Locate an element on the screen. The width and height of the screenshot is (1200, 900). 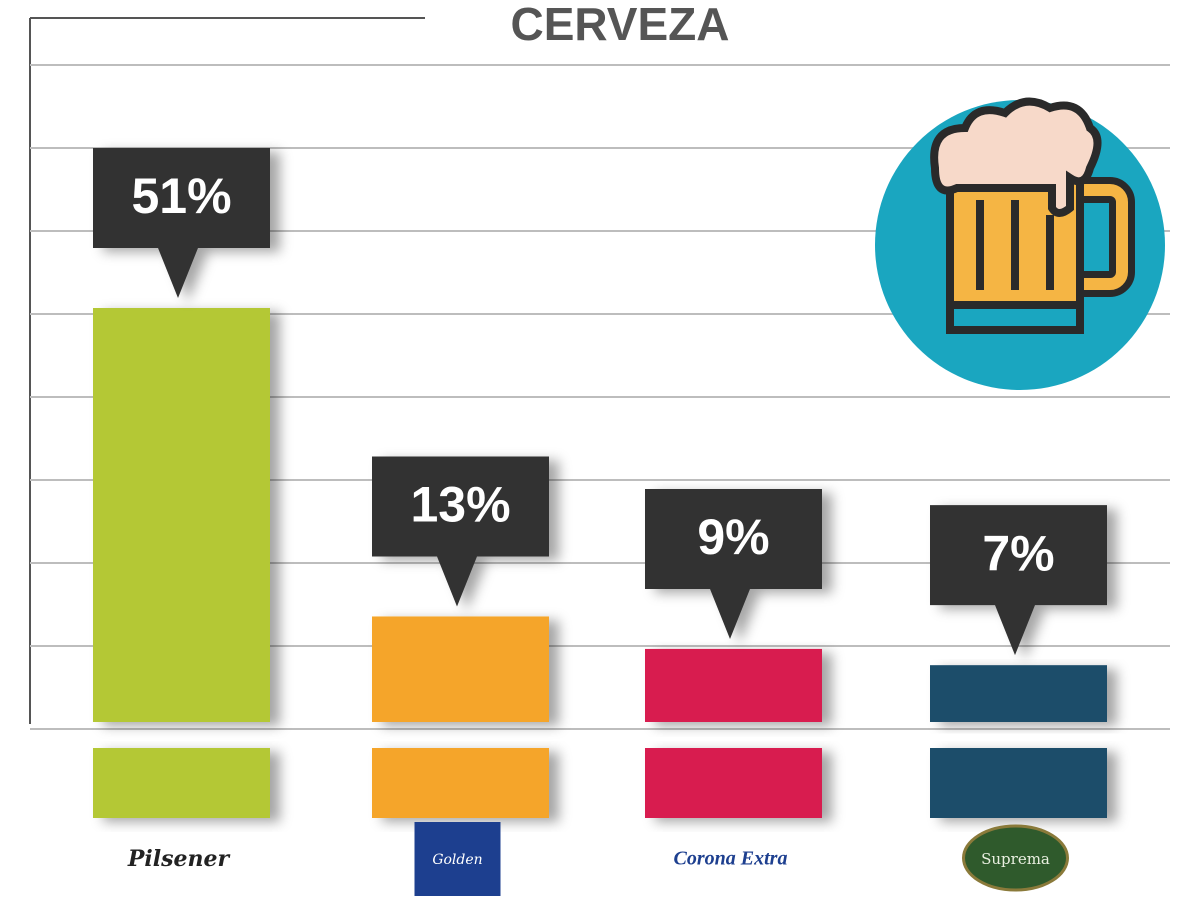
category-label: Golden is located at coordinates (457, 860).